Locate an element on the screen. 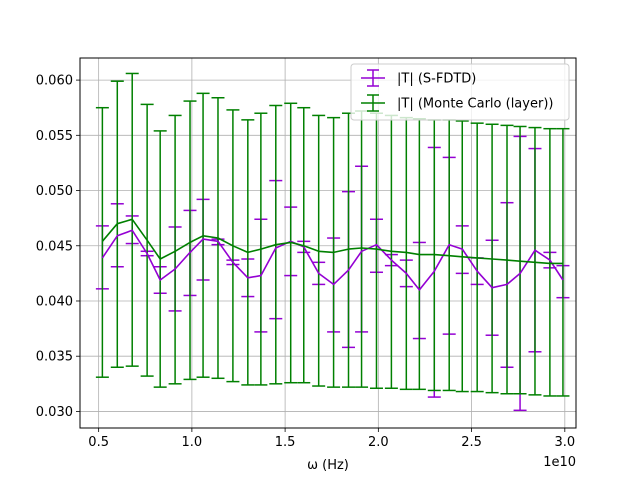 This screenshot has width=640, height=480. x-tick-label: 1.5 is located at coordinates (285, 442).